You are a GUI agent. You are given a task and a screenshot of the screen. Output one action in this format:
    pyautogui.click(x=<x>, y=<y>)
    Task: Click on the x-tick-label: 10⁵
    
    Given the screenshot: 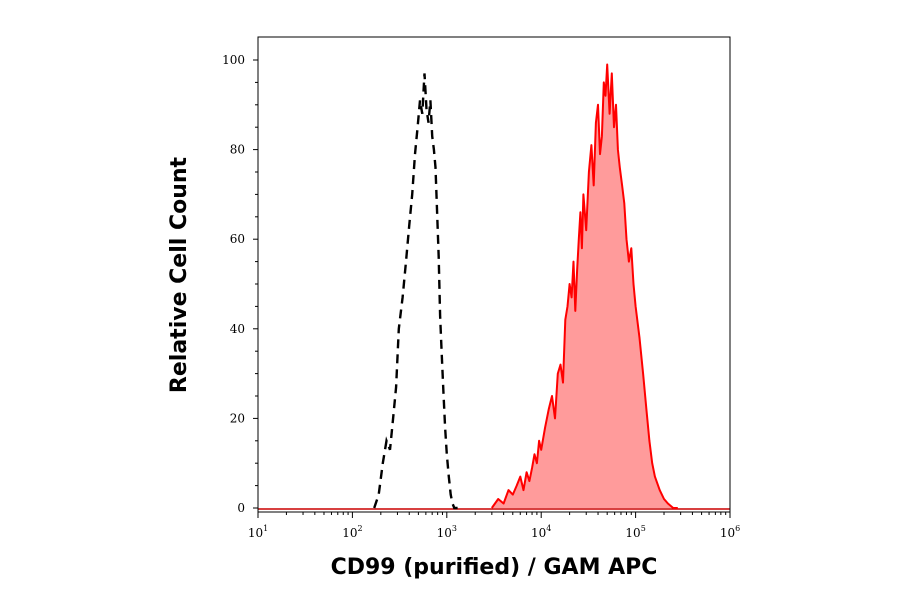 What is the action you would take?
    pyautogui.click(x=635, y=532)
    